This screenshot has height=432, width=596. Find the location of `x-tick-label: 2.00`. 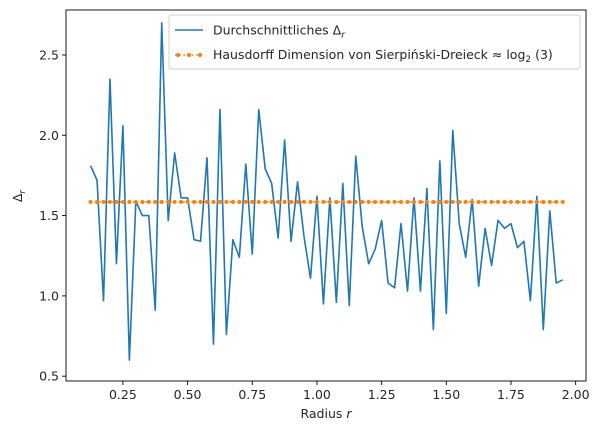

x-tick-label: 2.00 is located at coordinates (576, 394).